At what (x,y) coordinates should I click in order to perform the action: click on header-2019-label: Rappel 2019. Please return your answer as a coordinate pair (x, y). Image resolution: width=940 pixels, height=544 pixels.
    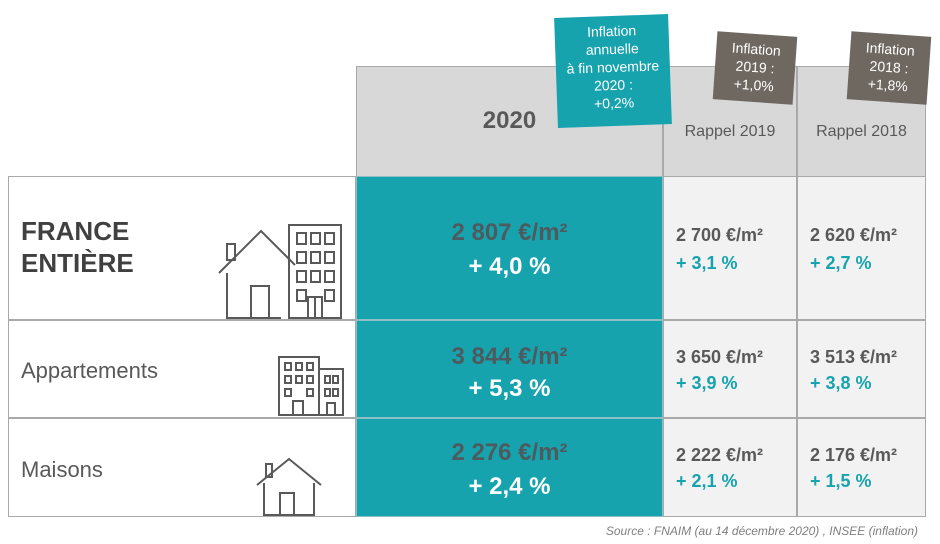
    Looking at the image, I should click on (730, 131).